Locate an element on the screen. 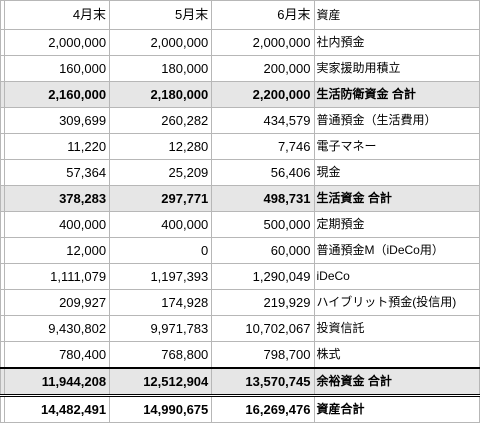  cell-may: 297,771 is located at coordinates (161, 198).